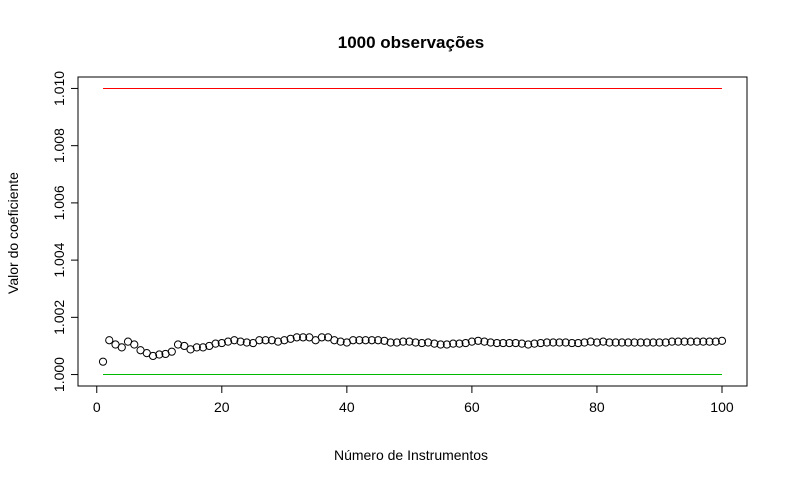  I want to click on x-tick-label: 20, so click(222, 407).